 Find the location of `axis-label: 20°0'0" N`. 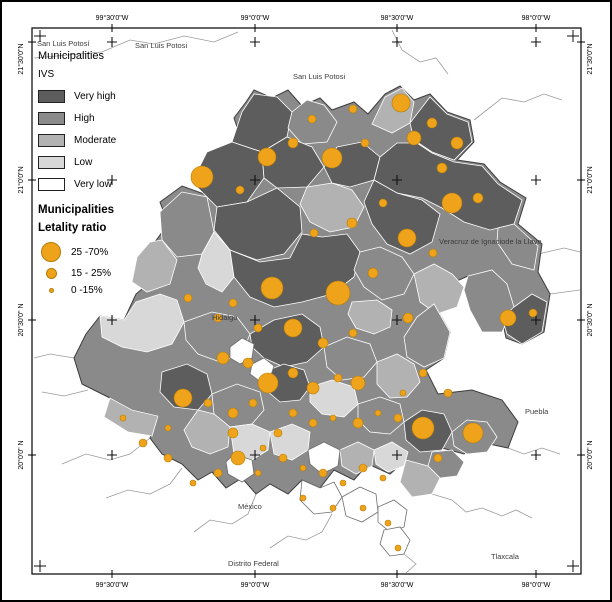

axis-label: 20°0'0" N is located at coordinates (21, 454).